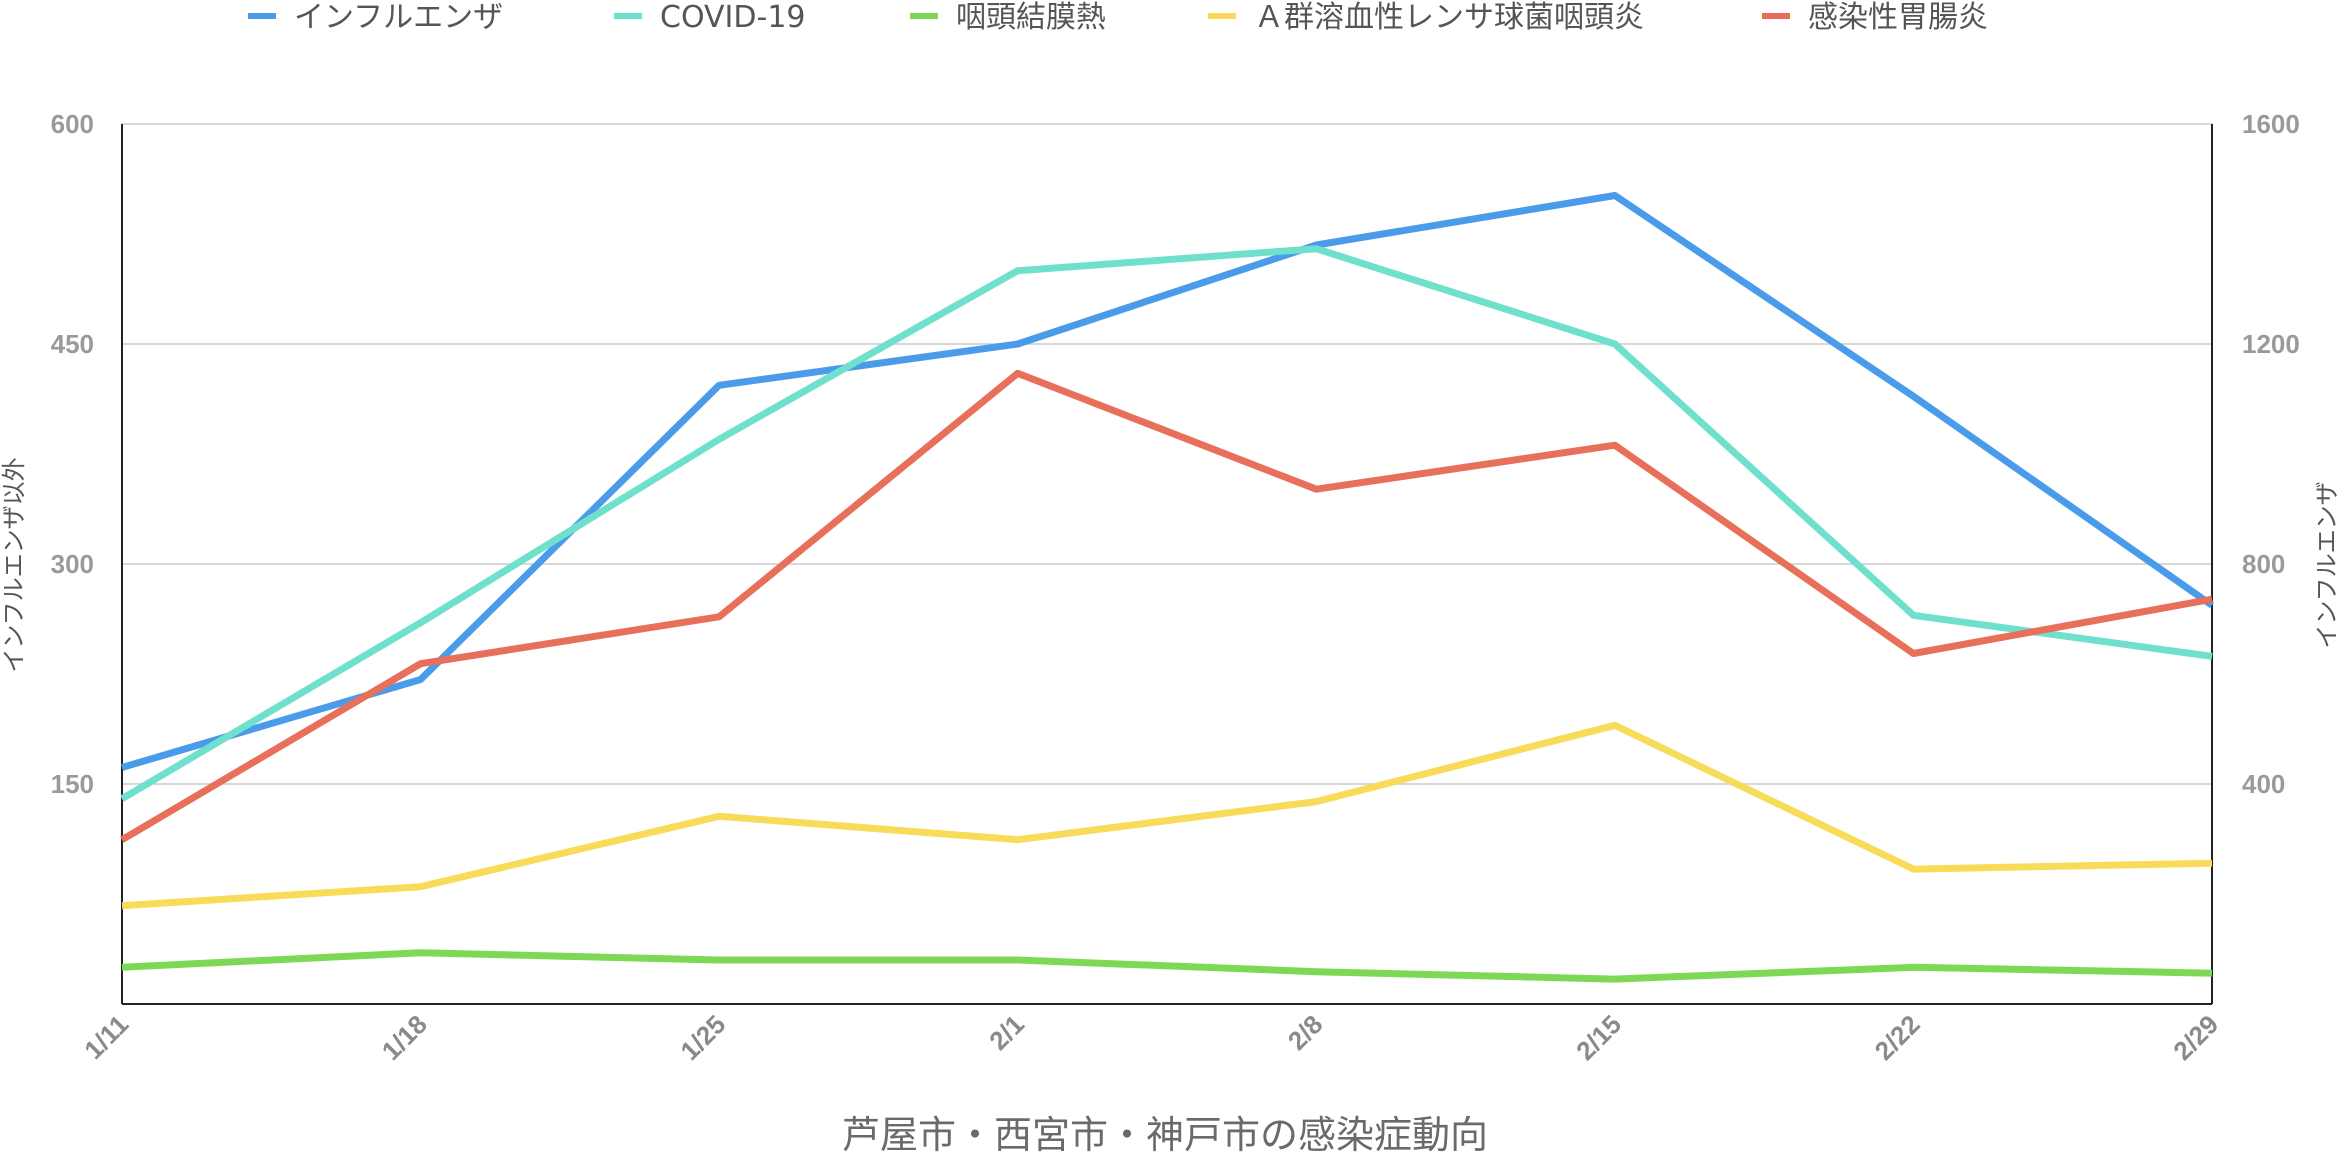 The image size is (2348, 1166). What do you see at coordinates (2271, 344) in the screenshot?
I see `y-right-tick-label: 1200` at bounding box center [2271, 344].